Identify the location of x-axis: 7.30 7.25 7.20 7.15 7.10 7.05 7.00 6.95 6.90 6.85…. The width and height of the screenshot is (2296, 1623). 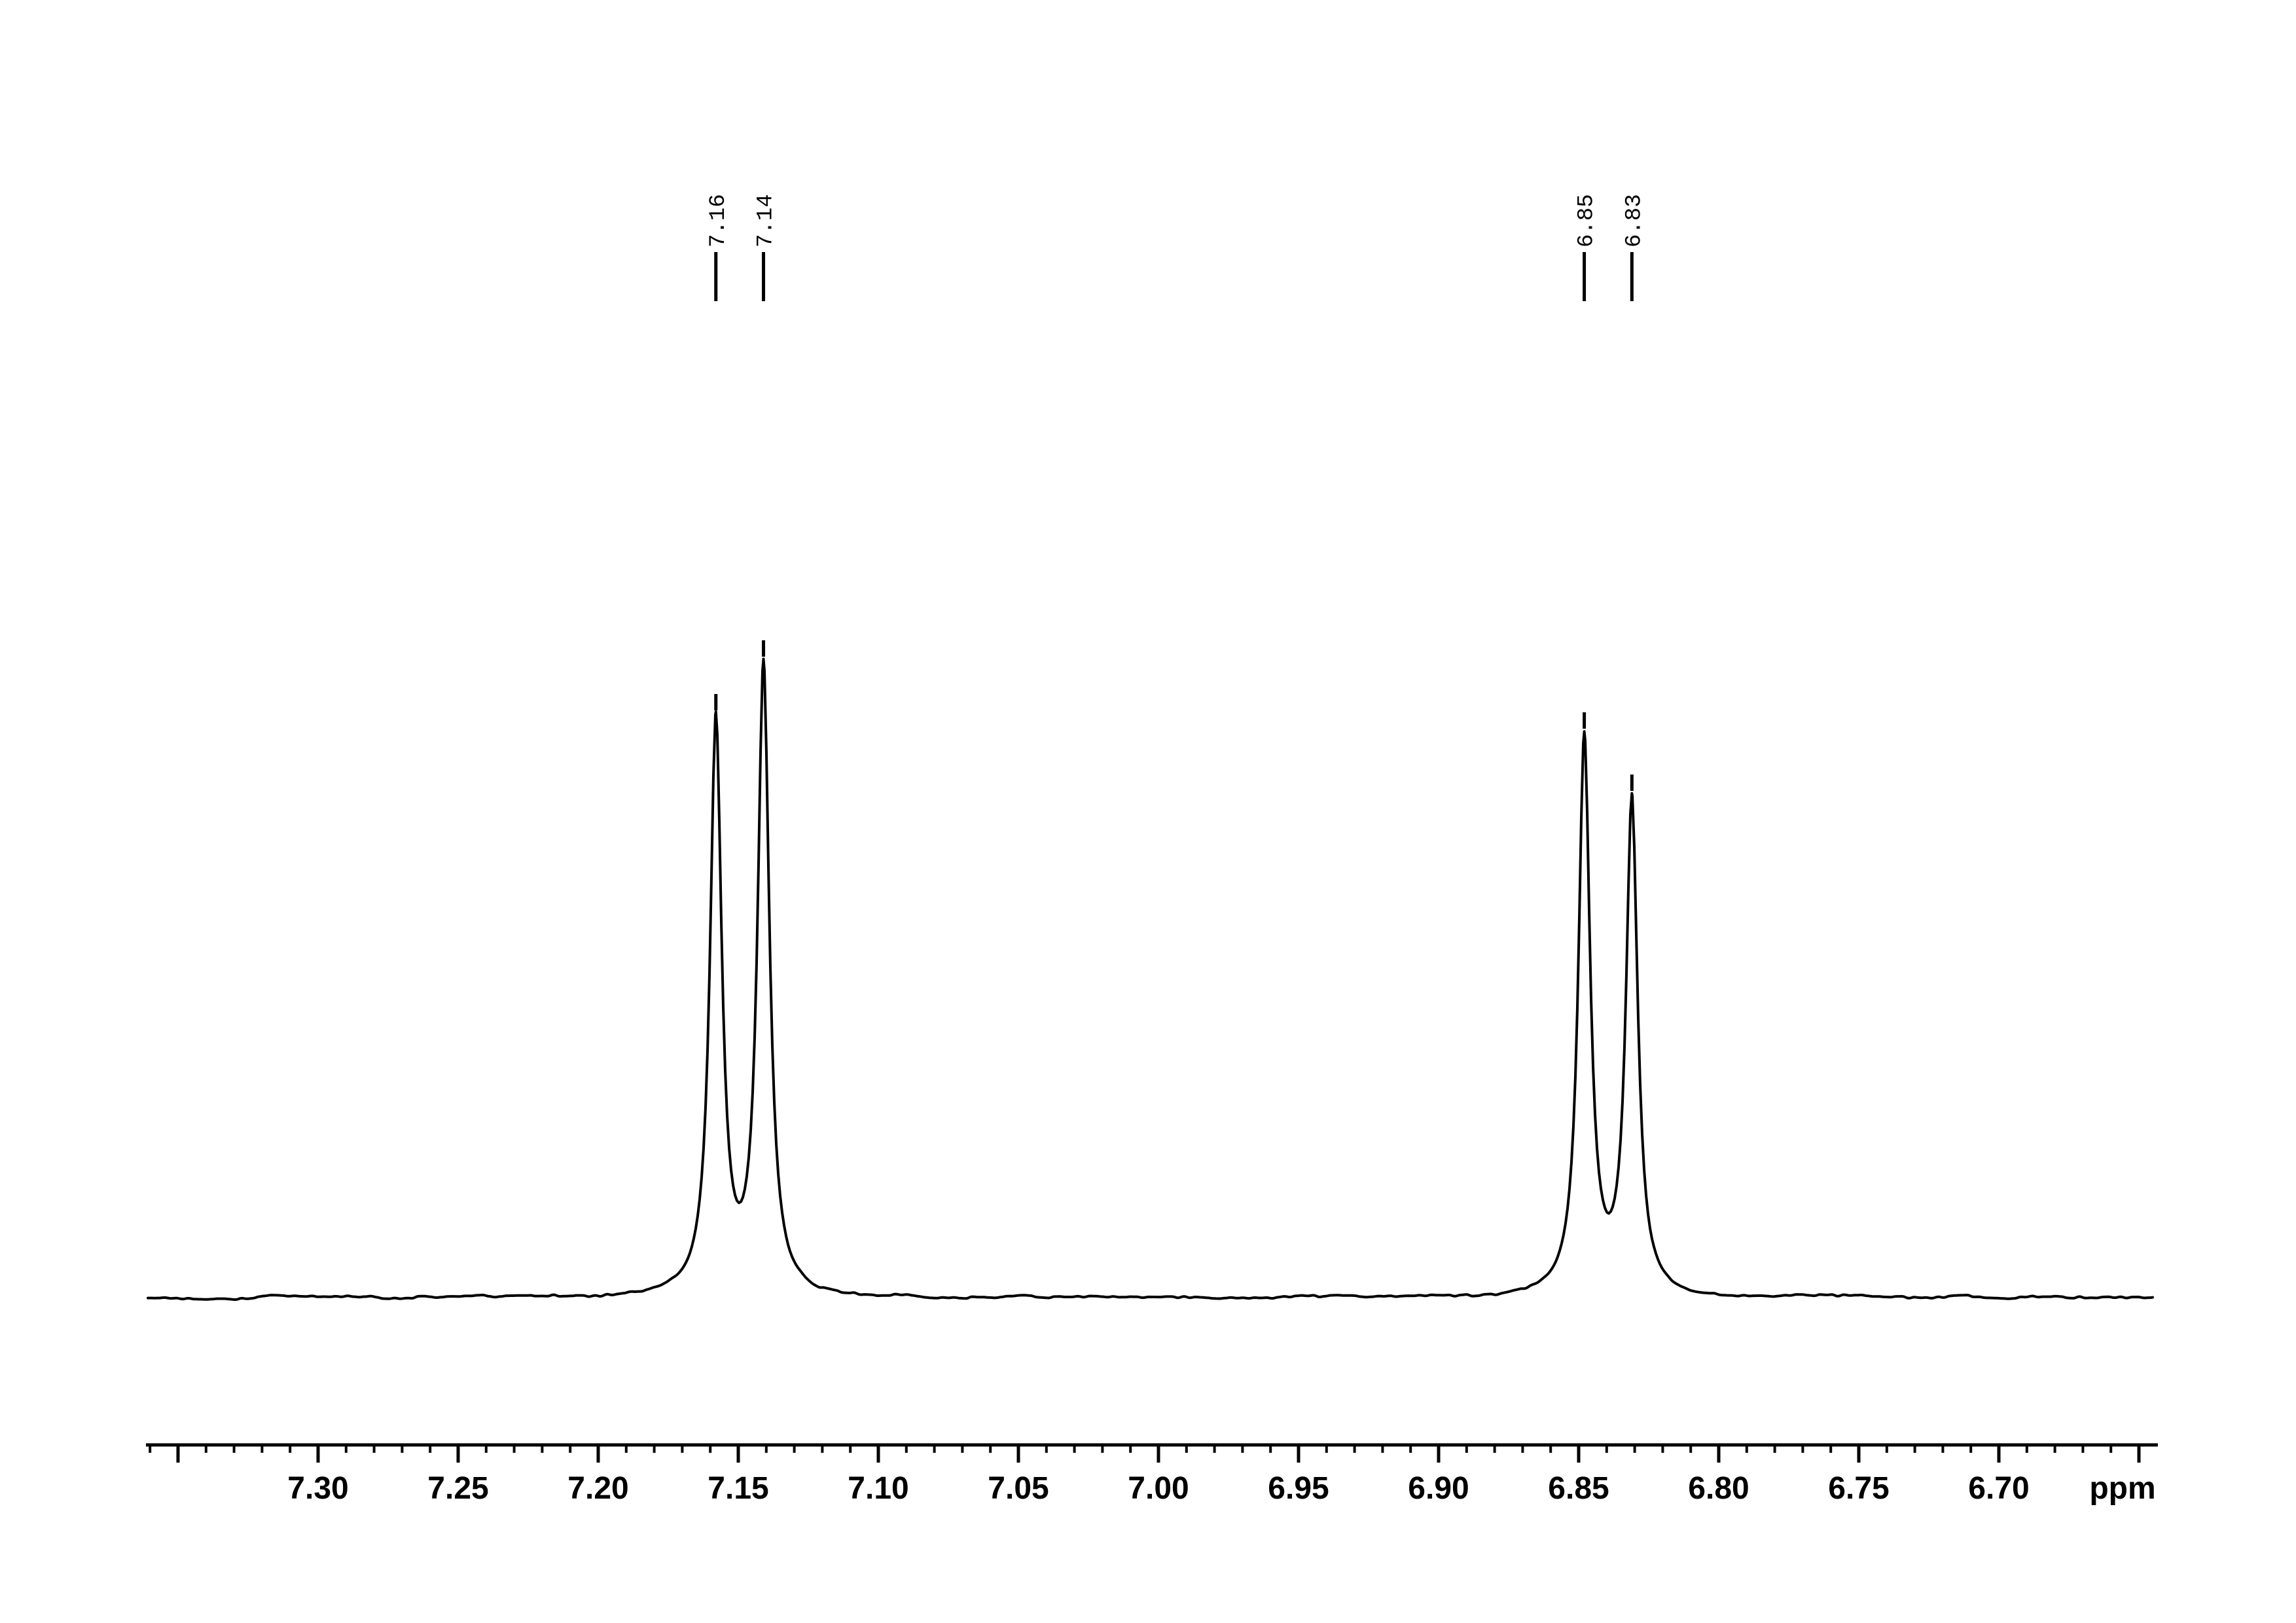
(1152, 1474).